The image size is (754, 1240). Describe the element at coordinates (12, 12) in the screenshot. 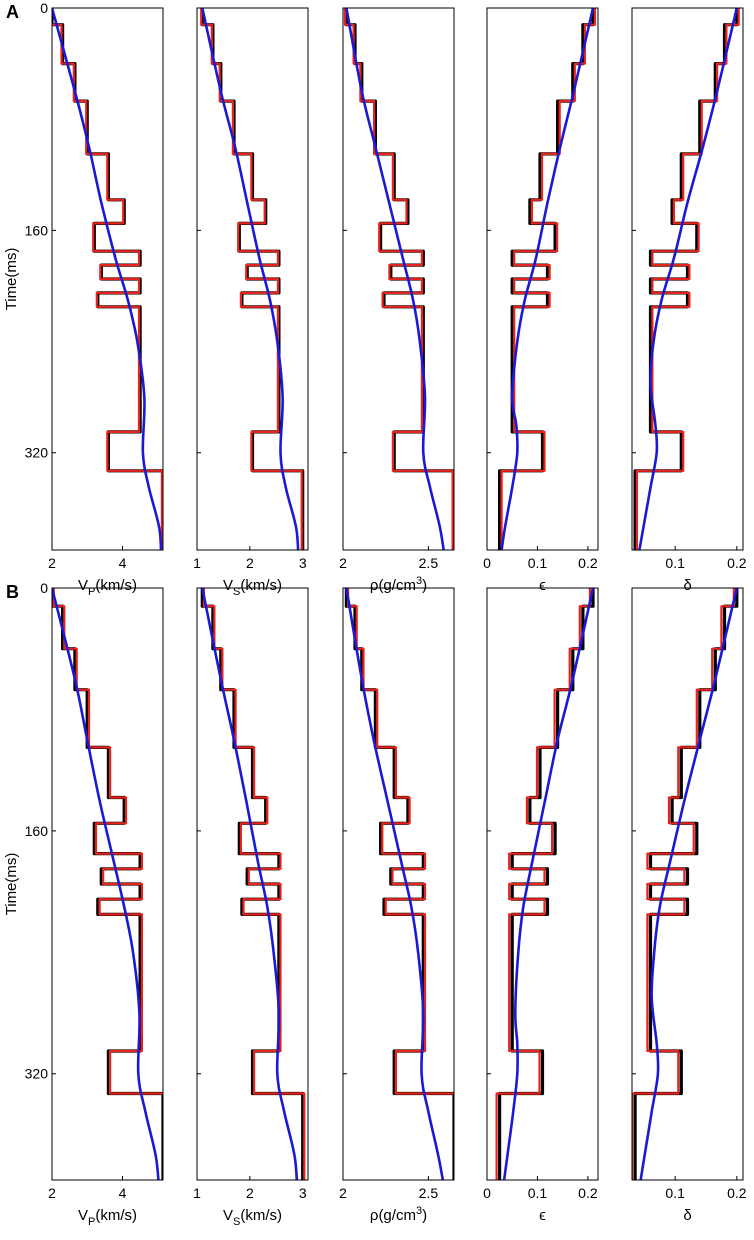

I see `panel-letter-A: A` at that location.